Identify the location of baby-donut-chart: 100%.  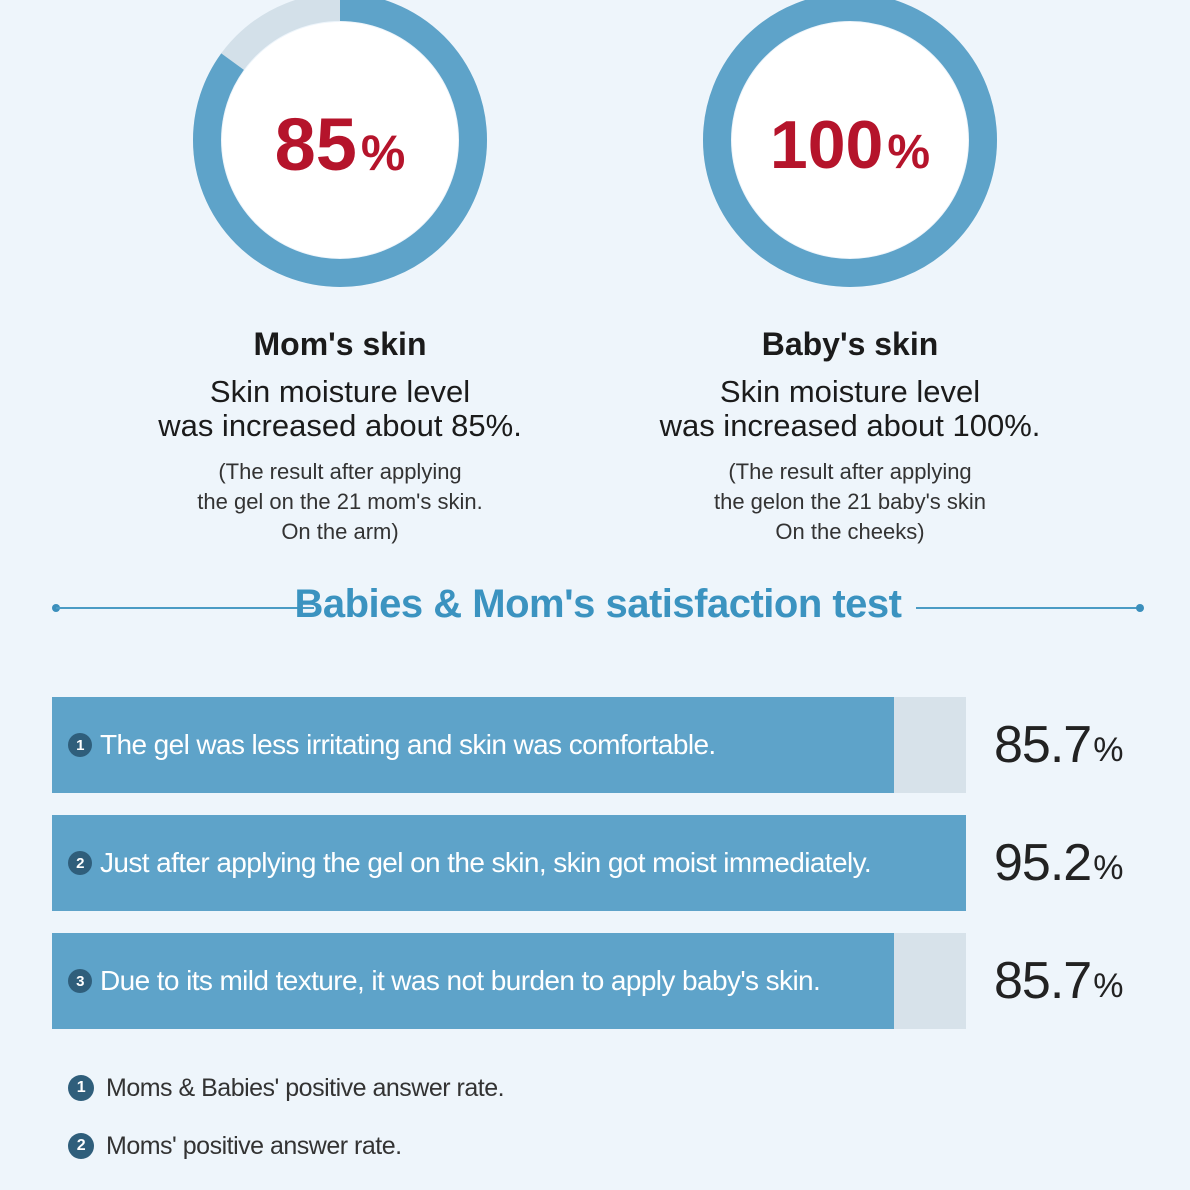
(850, 143).